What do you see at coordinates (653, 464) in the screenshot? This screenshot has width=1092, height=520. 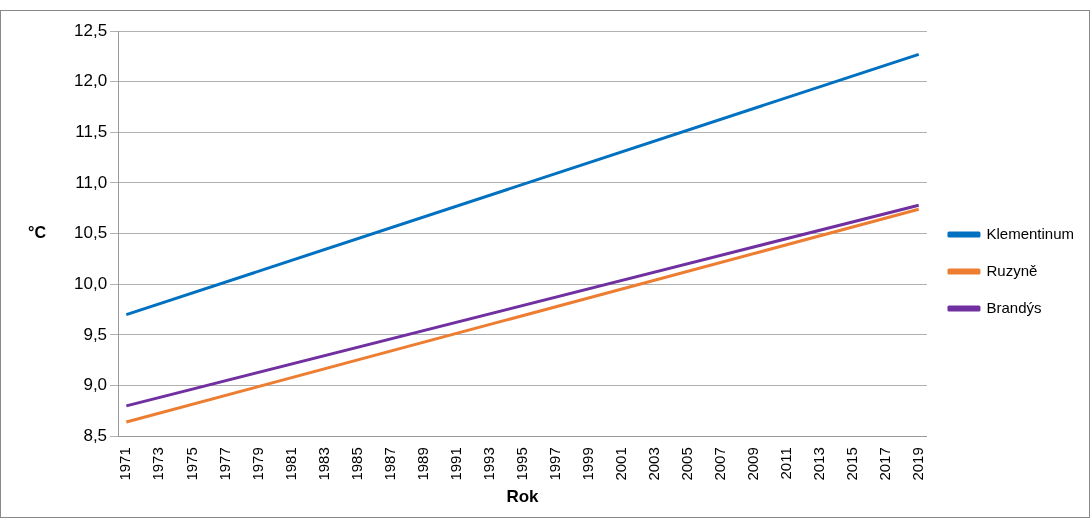 I see `x-tick-label: 2003` at bounding box center [653, 464].